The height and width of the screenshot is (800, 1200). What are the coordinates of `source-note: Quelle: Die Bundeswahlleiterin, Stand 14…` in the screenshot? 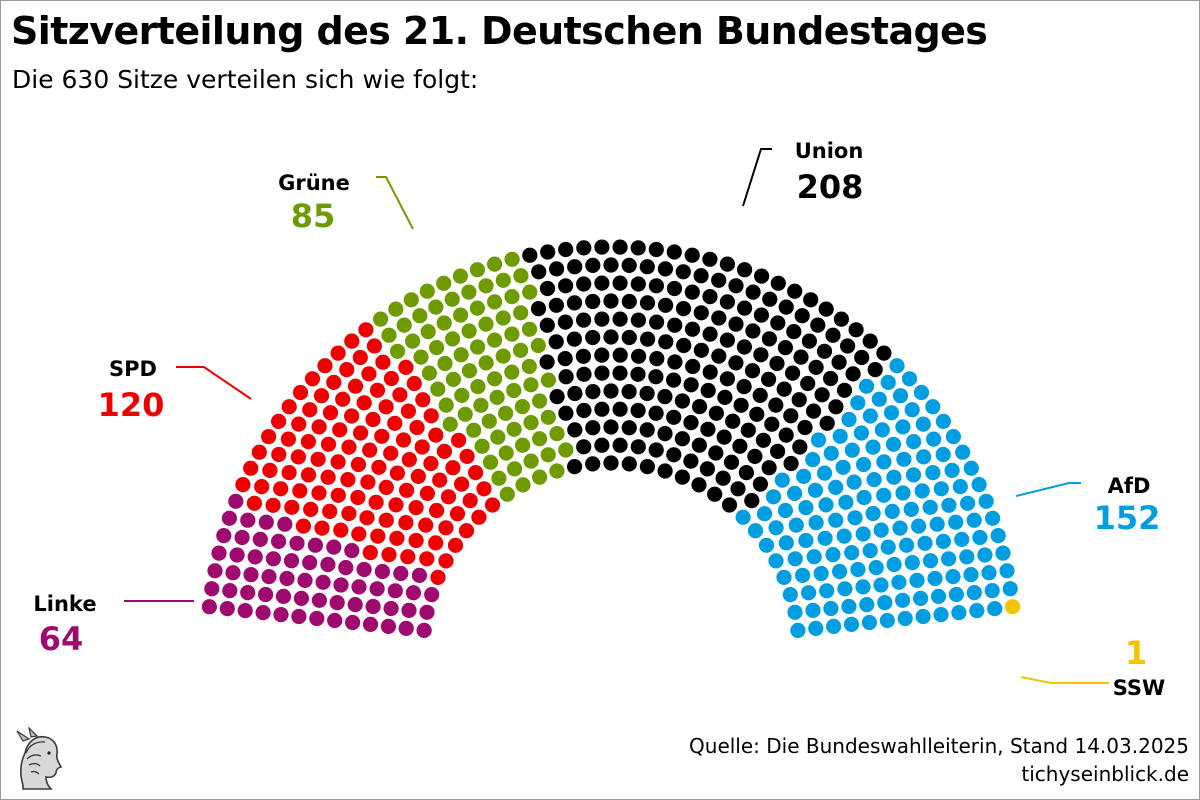 It's located at (939, 746).